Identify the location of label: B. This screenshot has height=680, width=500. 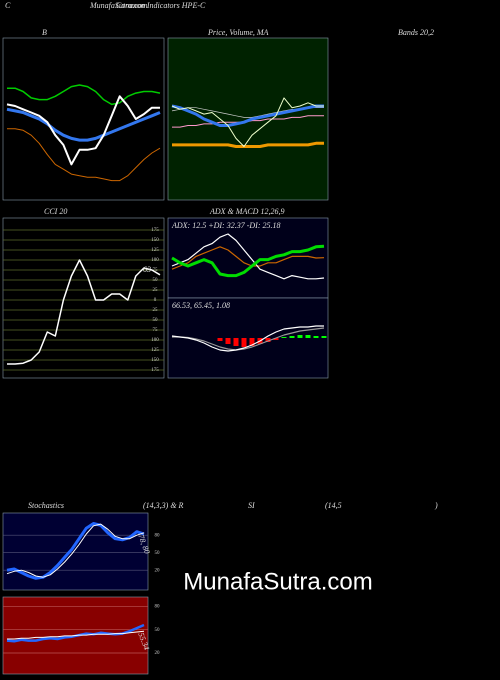
(44, 32).